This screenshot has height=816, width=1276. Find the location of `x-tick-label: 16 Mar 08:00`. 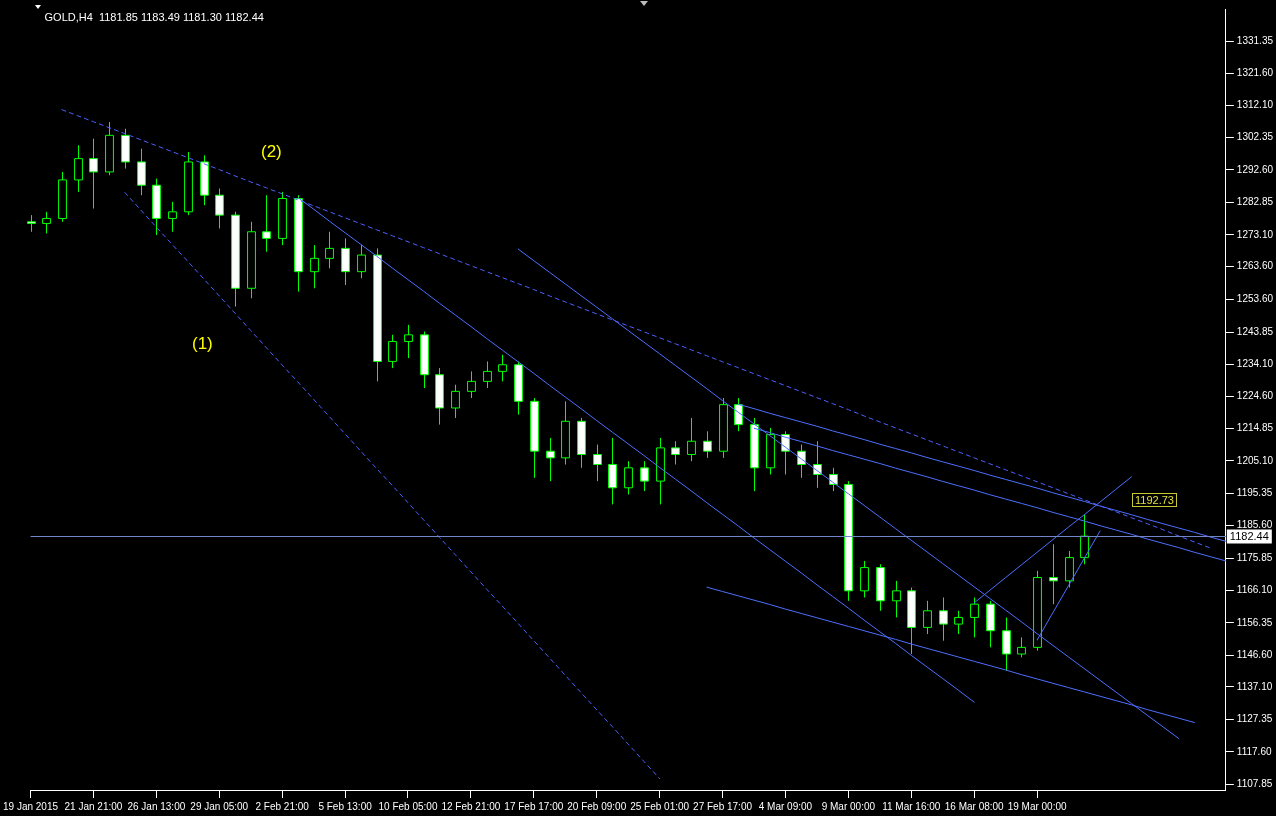

x-tick-label: 16 Mar 08:00 is located at coordinates (974, 806).